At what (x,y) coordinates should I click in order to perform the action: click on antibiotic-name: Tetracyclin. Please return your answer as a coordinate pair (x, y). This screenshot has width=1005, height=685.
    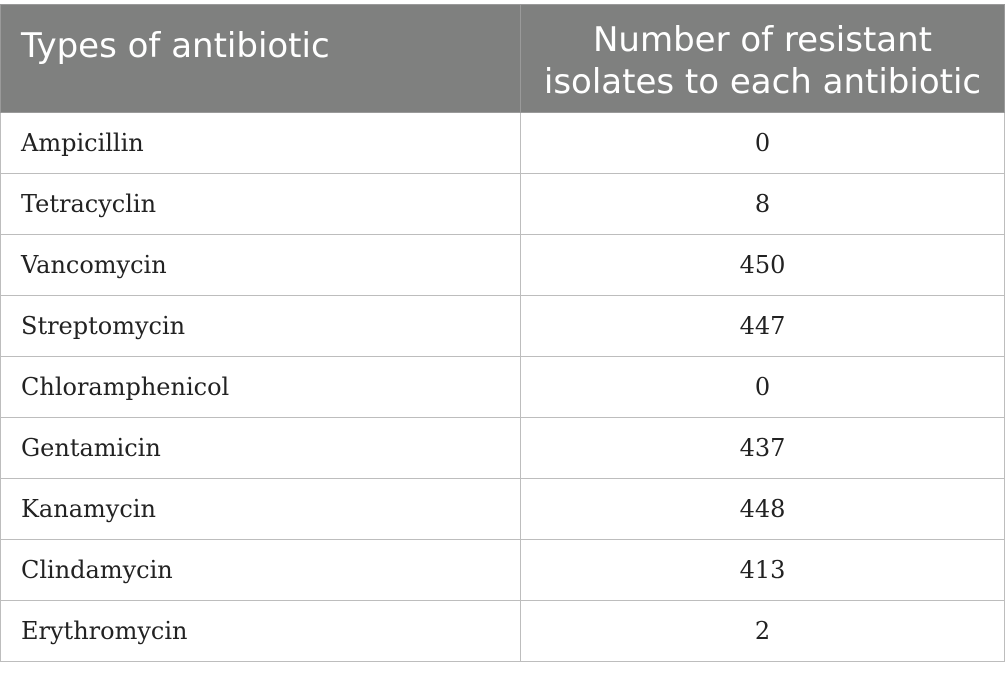
    Looking at the image, I should click on (260, 204).